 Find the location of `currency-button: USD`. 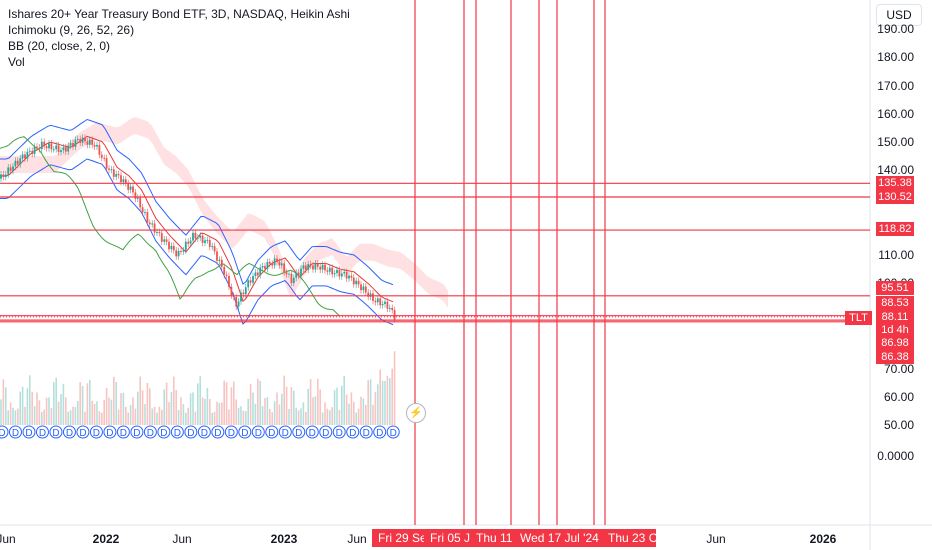

currency-button: USD is located at coordinates (899, 15).